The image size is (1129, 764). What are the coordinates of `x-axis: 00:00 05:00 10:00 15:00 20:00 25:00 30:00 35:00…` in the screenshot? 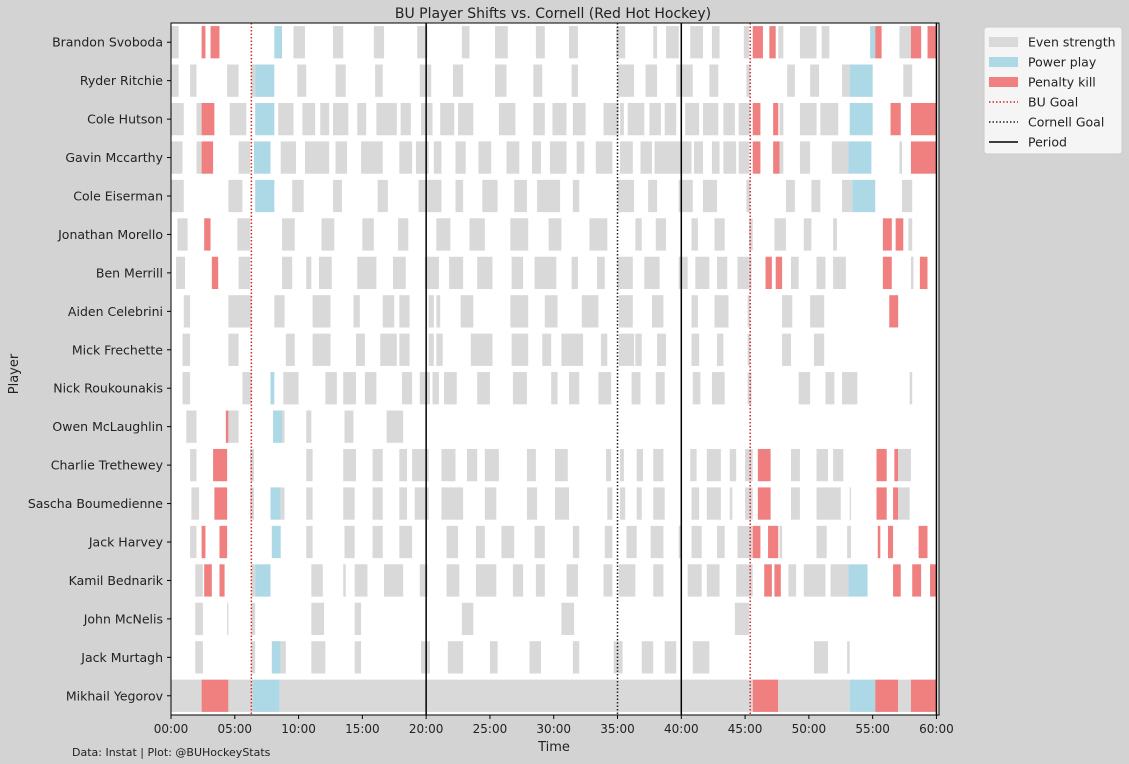 It's located at (554, 725).